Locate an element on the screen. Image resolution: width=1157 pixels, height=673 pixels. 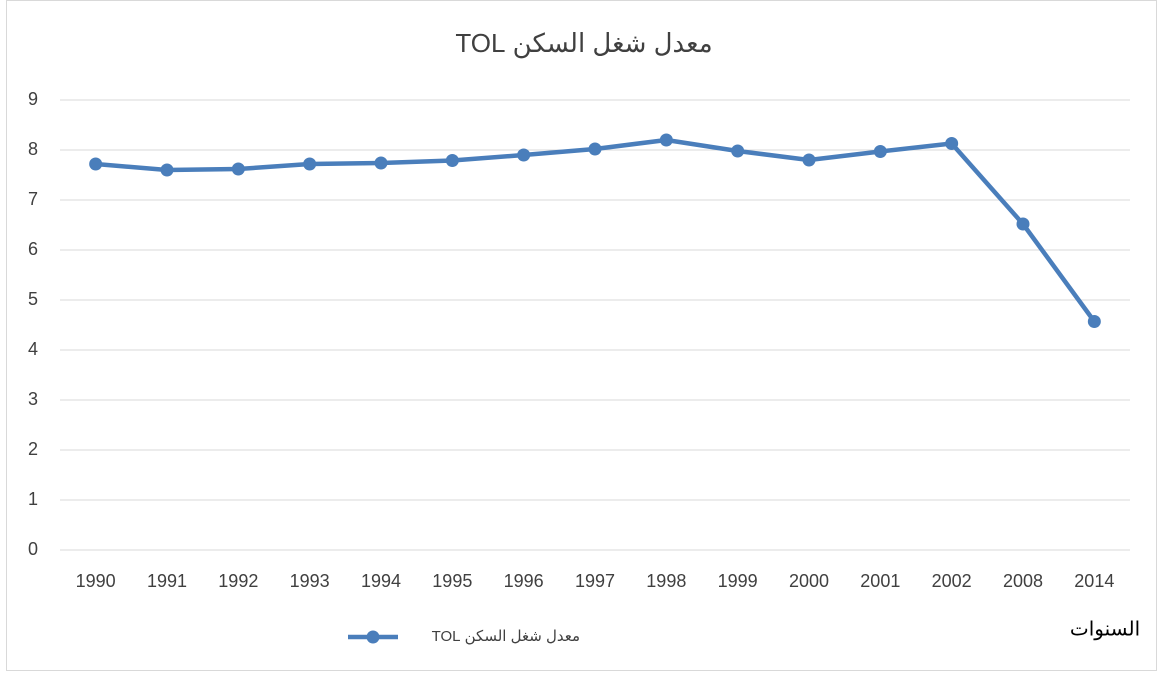
y-tick-label: 6 is located at coordinates (33, 249).